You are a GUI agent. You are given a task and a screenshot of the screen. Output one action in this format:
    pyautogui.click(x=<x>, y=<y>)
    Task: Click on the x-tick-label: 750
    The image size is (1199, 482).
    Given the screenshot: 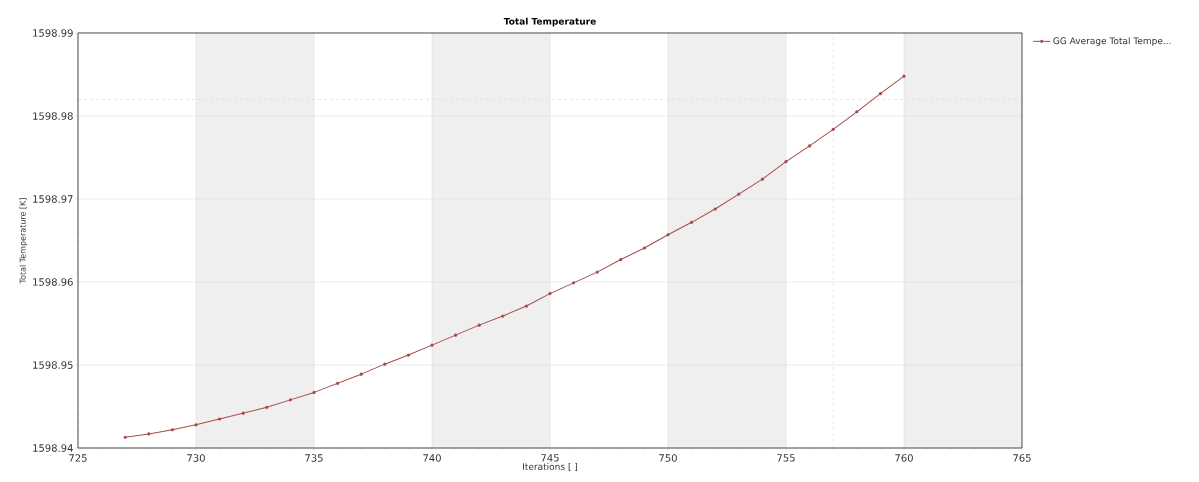 What is the action you would take?
    pyautogui.click(x=668, y=458)
    